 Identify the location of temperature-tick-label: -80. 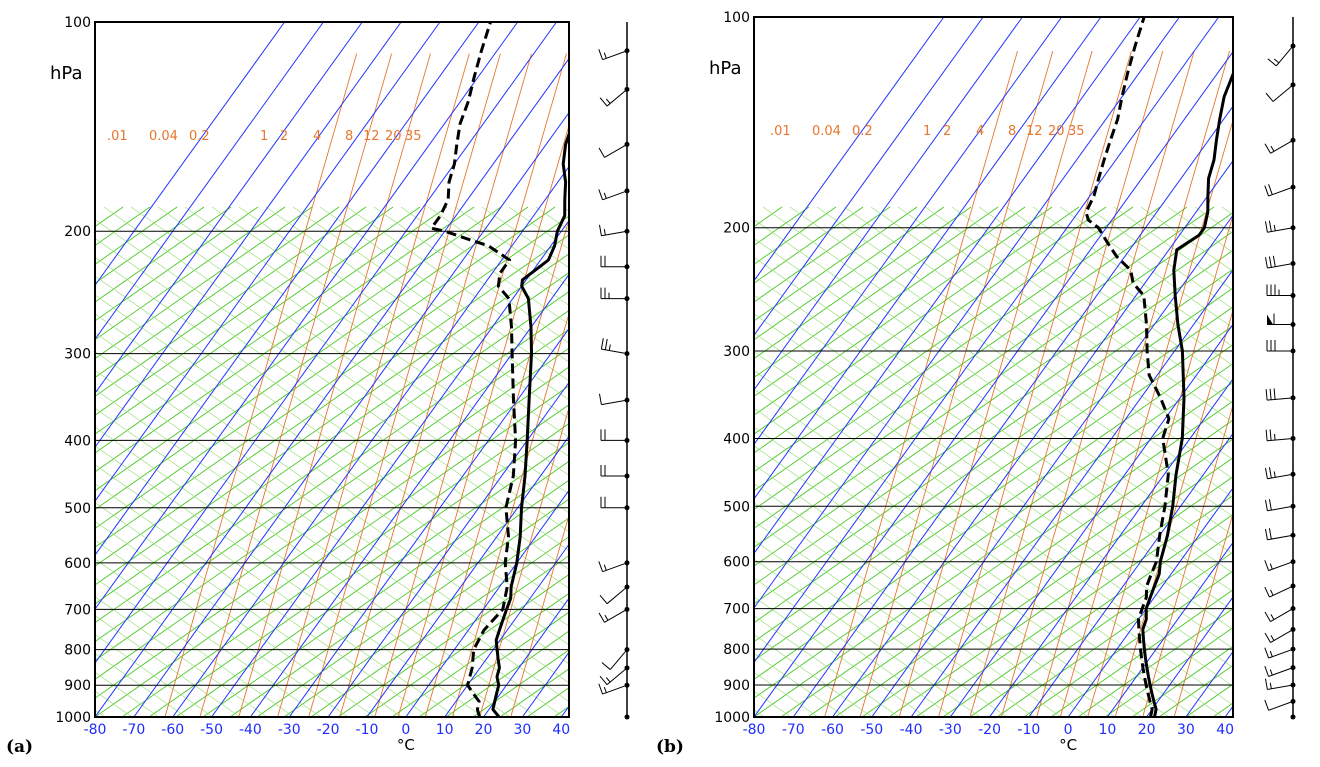
(754, 730).